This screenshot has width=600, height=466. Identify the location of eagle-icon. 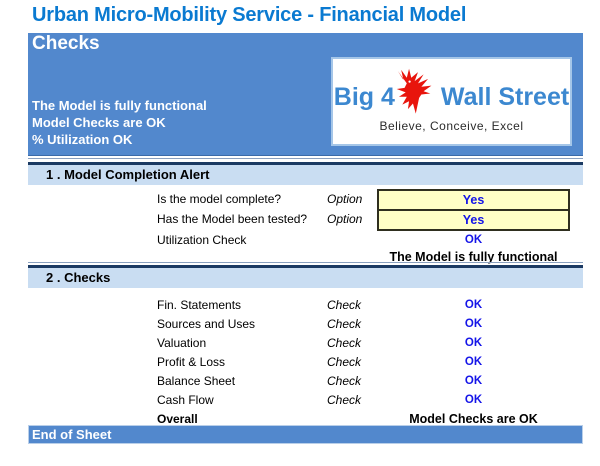
(414, 91).